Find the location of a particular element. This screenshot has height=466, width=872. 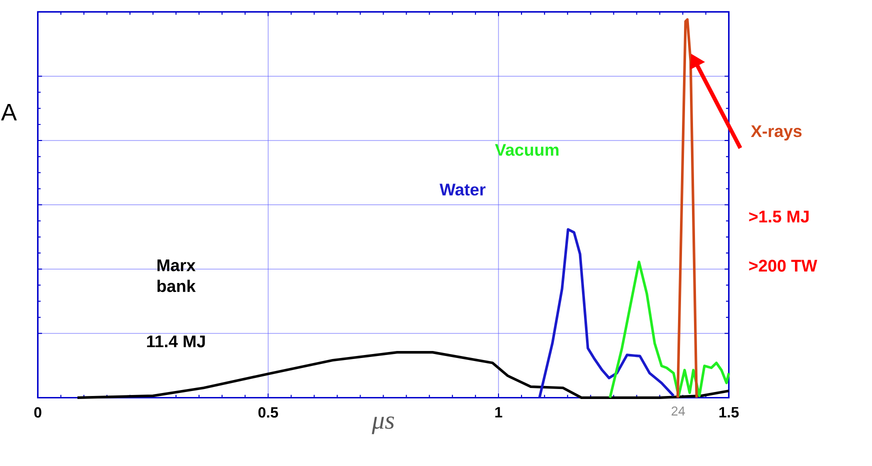

text: >200 TW is located at coordinates (783, 266).